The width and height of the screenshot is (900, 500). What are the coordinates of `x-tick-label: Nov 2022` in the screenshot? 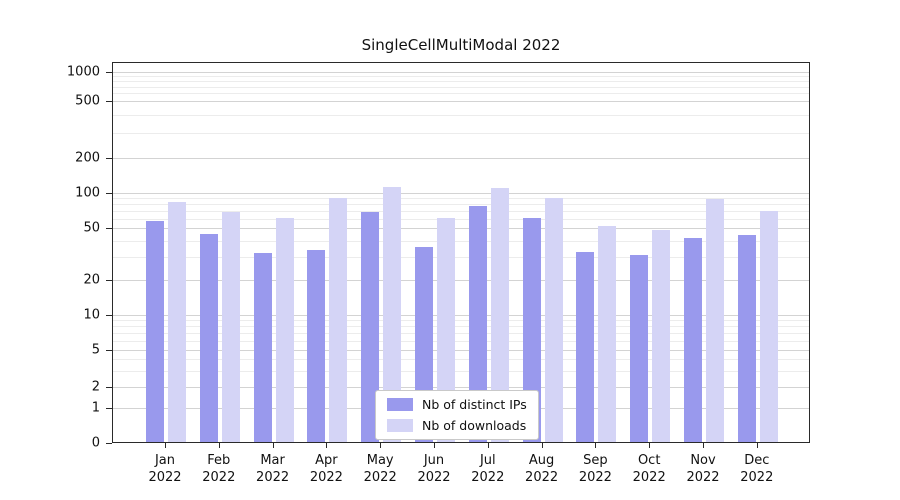 It's located at (703, 469).